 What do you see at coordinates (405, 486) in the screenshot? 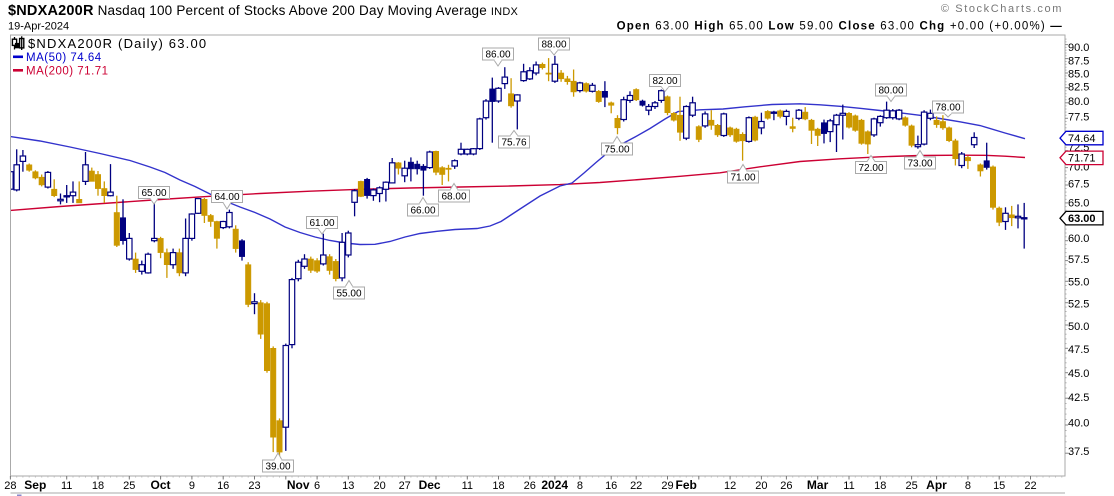
I see `svg-text: 27` at bounding box center [405, 486].